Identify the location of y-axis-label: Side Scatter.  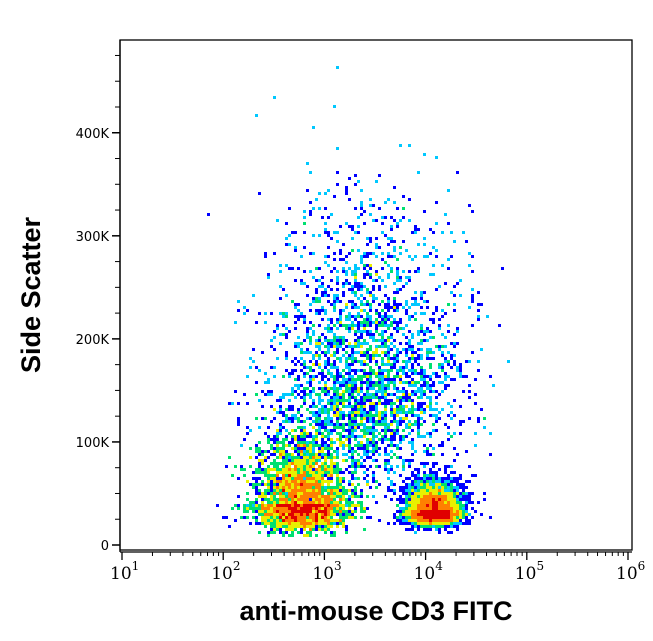
(31, 294).